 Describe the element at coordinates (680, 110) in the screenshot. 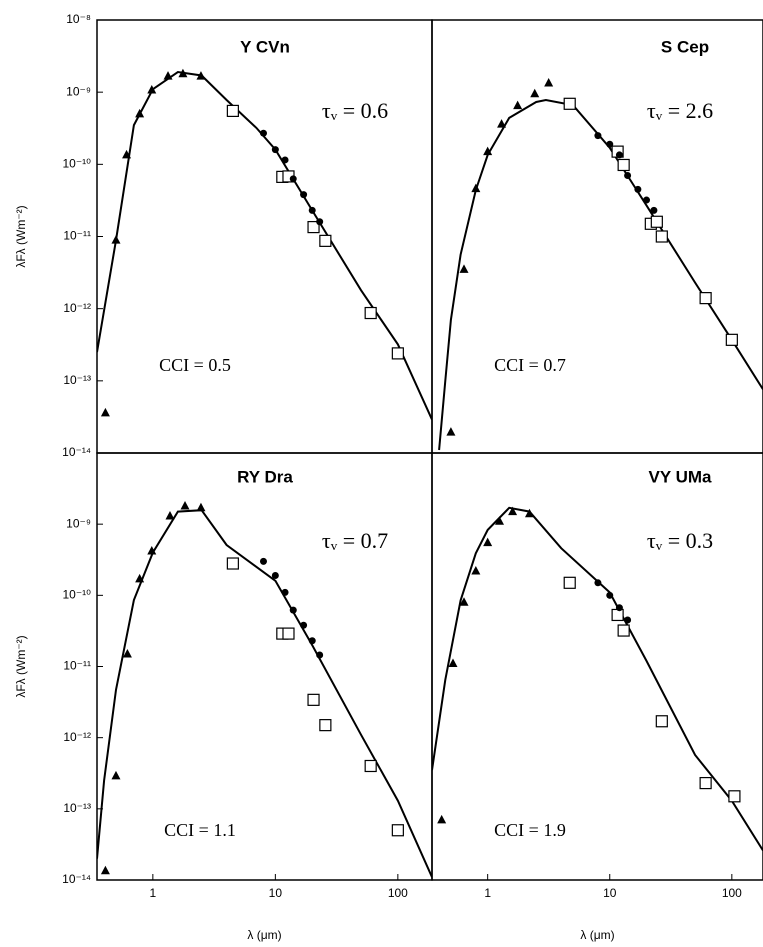

I see `annotation: τᵥ = 2.6` at that location.